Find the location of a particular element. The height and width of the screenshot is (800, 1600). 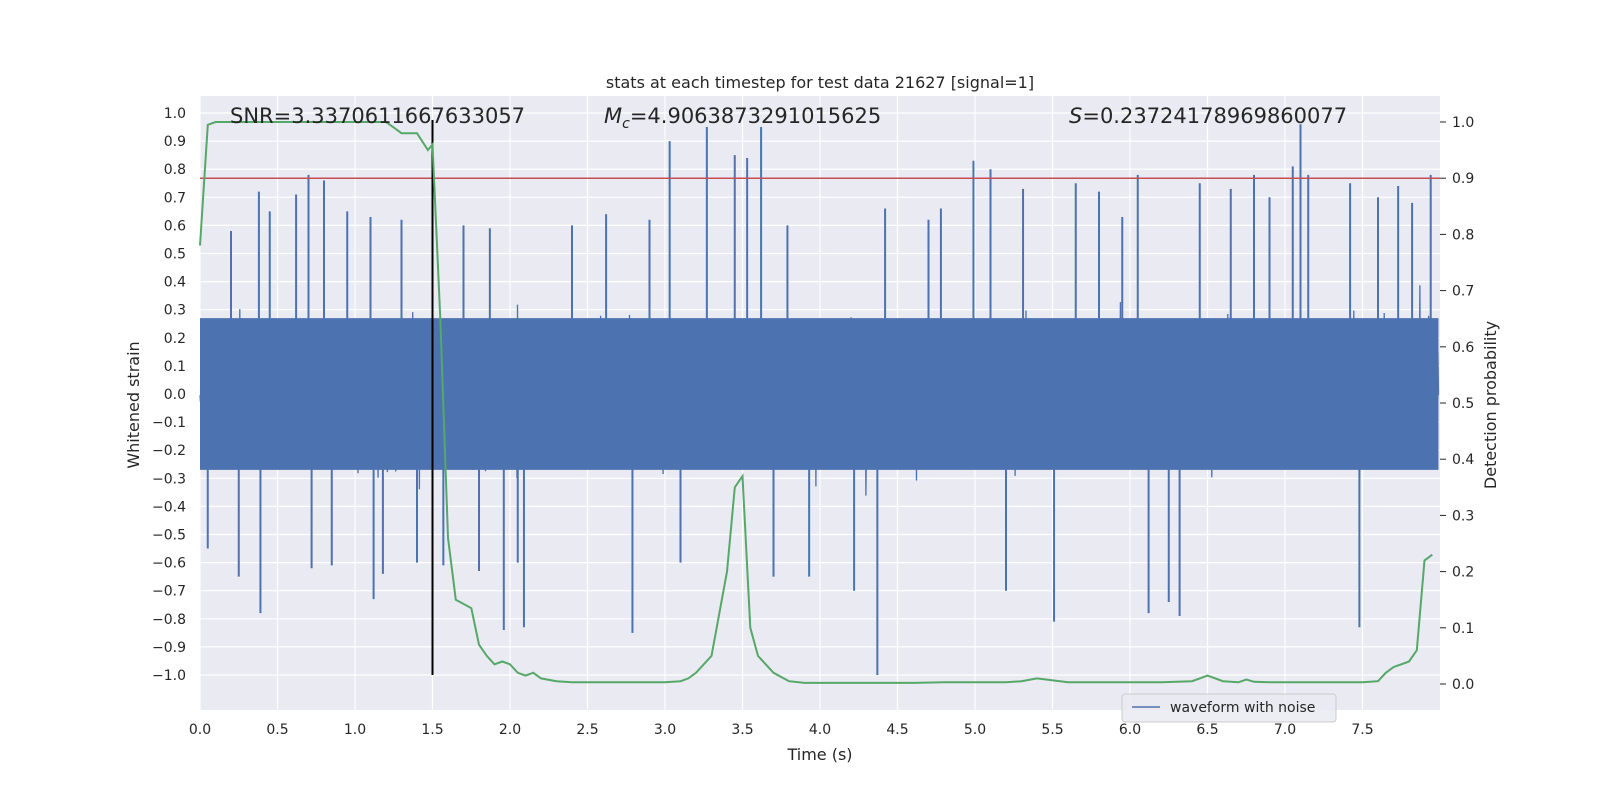

y2-tick-label: 0.7 is located at coordinates (1463, 292).